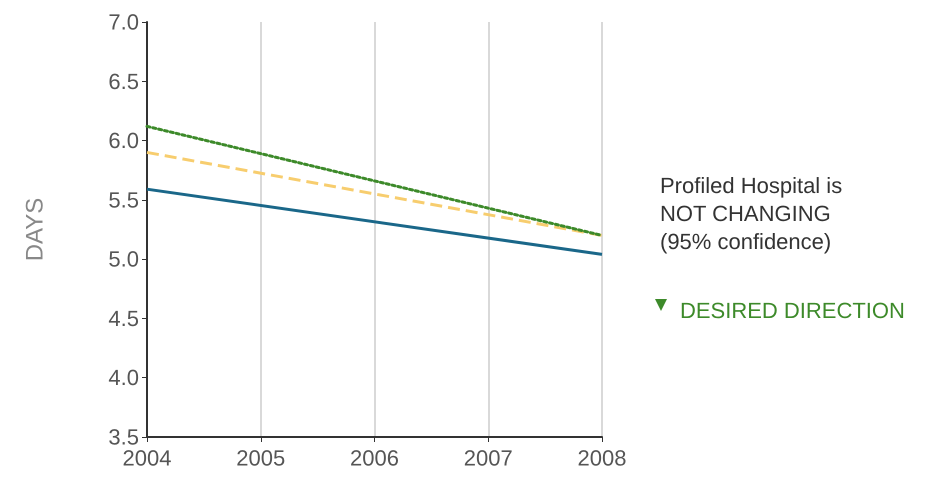  Describe the element at coordinates (123, 141) in the screenshot. I see `y-tick-label: 6.0` at that location.